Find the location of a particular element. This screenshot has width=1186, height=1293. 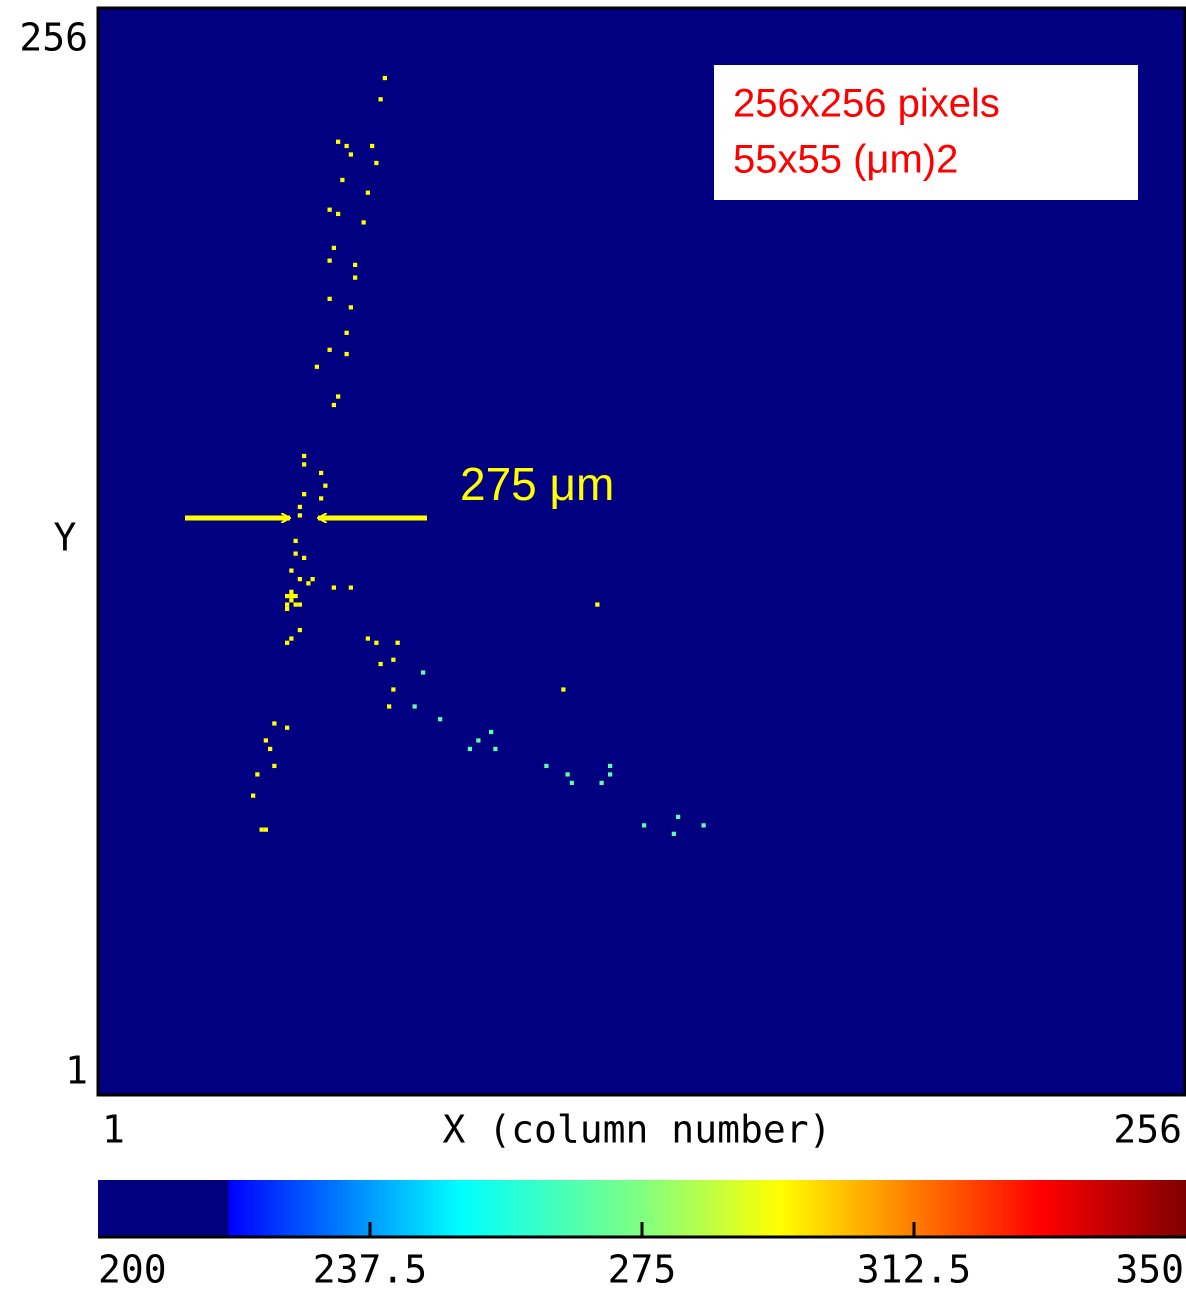

info-text: 55x55 (μm)2 is located at coordinates (845, 160).